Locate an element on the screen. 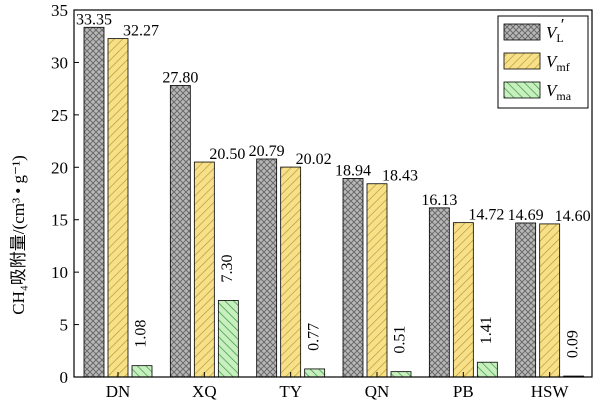 The image size is (600, 405). y-tick-label: 20 is located at coordinates (59, 167).